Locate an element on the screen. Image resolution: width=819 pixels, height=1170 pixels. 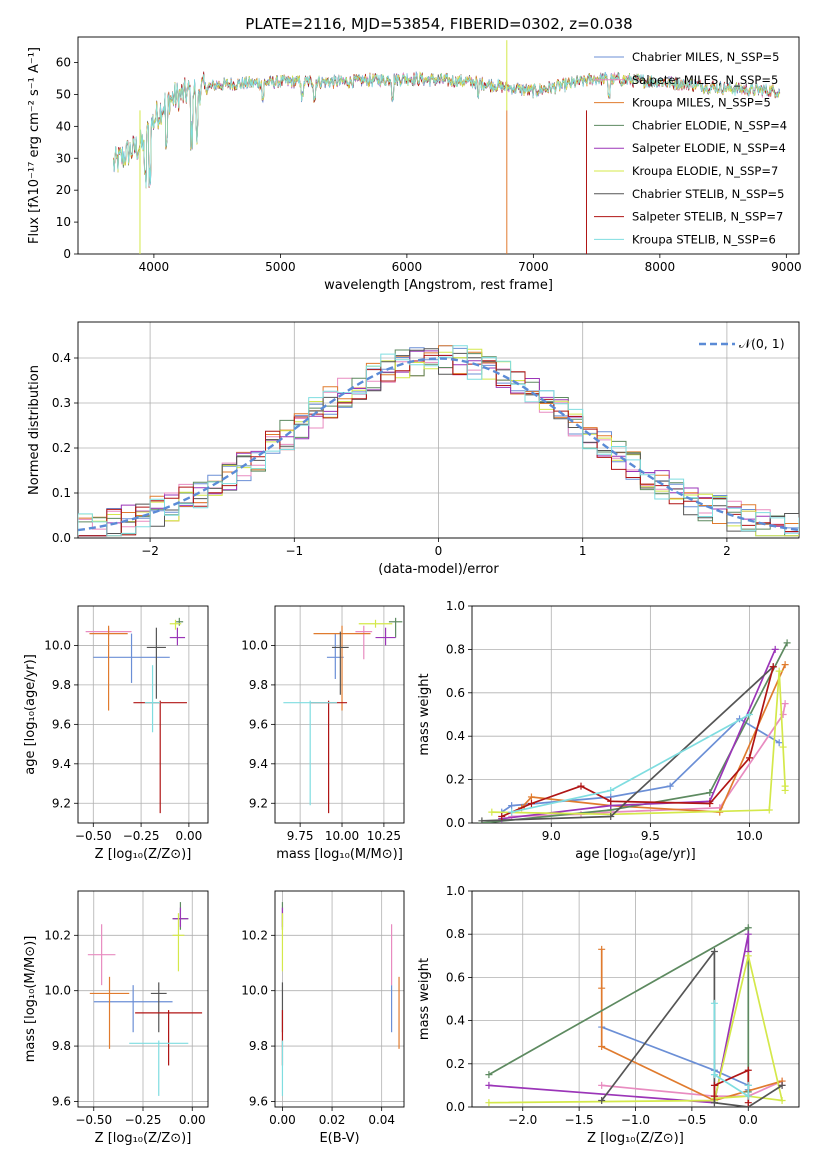
x-axis-label: wavelength [Angstrom, rest frame] is located at coordinates (438, 285).